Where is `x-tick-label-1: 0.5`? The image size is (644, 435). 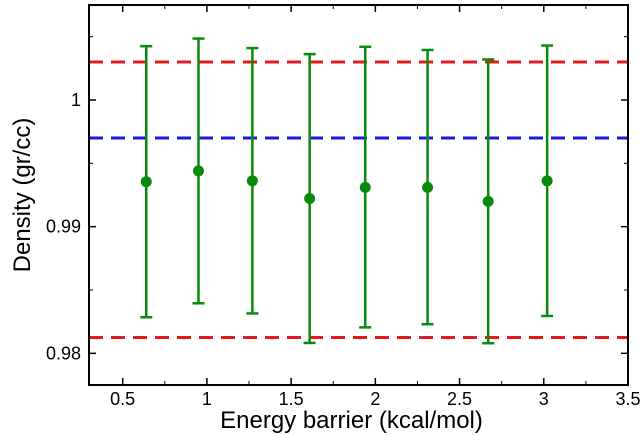 x-tick-label-1: 0.5 is located at coordinates (122, 399).